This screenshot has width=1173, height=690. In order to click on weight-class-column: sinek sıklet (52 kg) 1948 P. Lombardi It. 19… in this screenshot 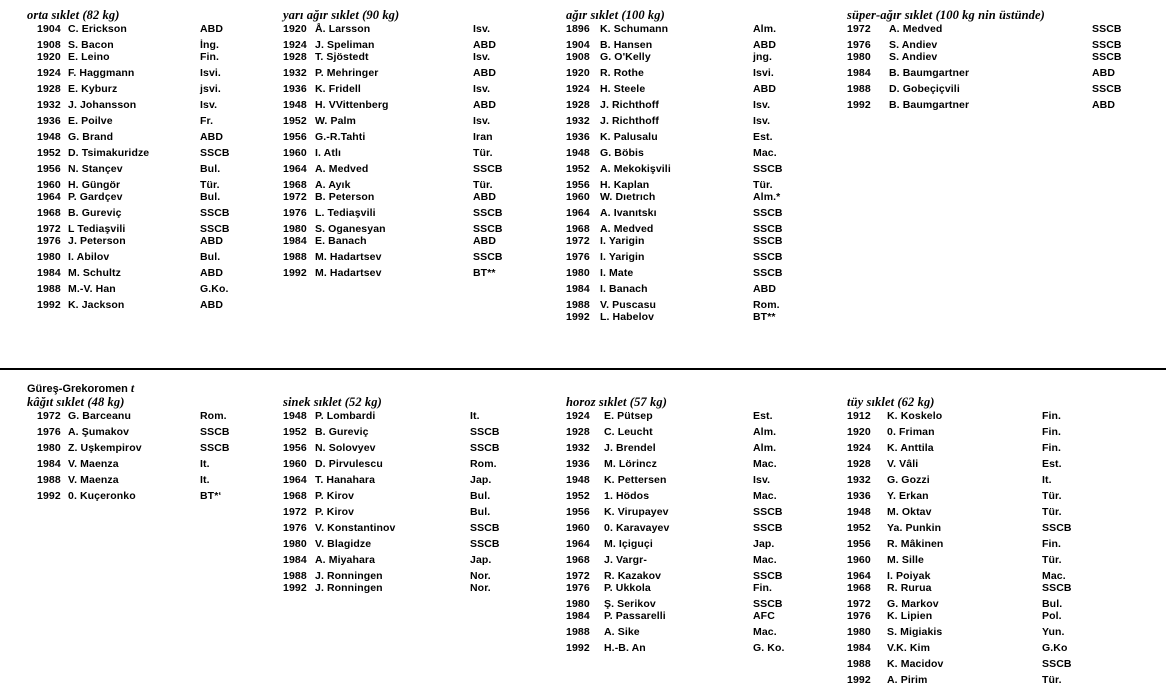, I will do `click(419, 489)`.